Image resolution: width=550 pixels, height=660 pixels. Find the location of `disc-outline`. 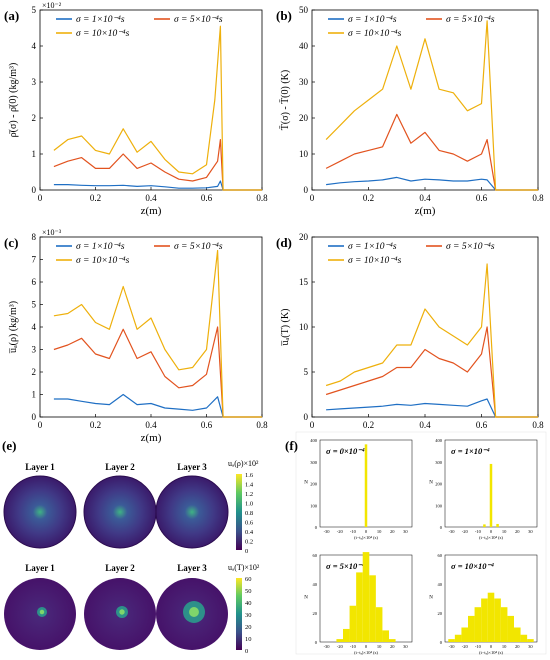

disc-outline is located at coordinates (40, 512).